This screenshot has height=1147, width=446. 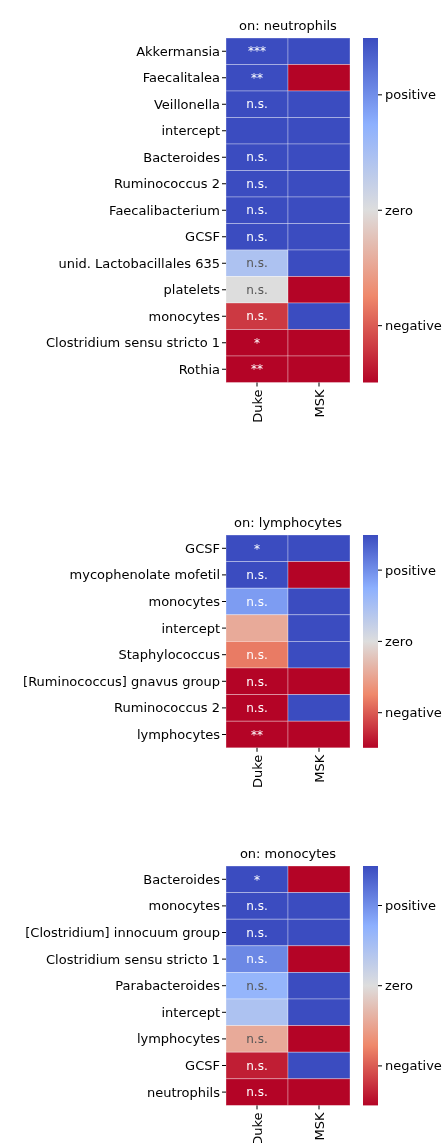 What do you see at coordinates (121, 681) in the screenshot?
I see `y-tick-label: [Ruminococcus] gnavus group` at bounding box center [121, 681].